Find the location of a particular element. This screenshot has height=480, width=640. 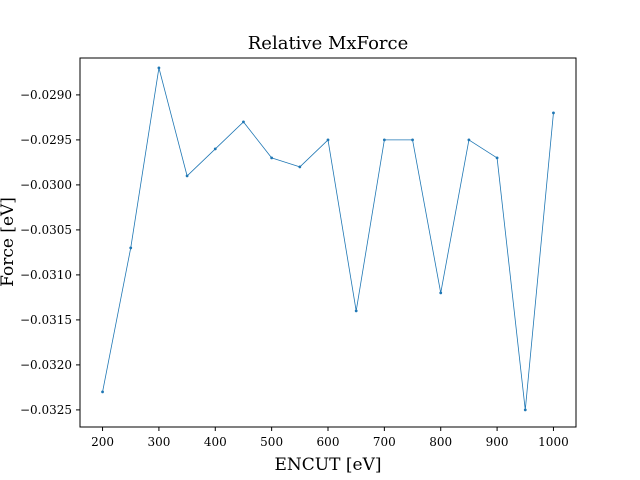

x-tick-label: 800 is located at coordinates (440, 442).